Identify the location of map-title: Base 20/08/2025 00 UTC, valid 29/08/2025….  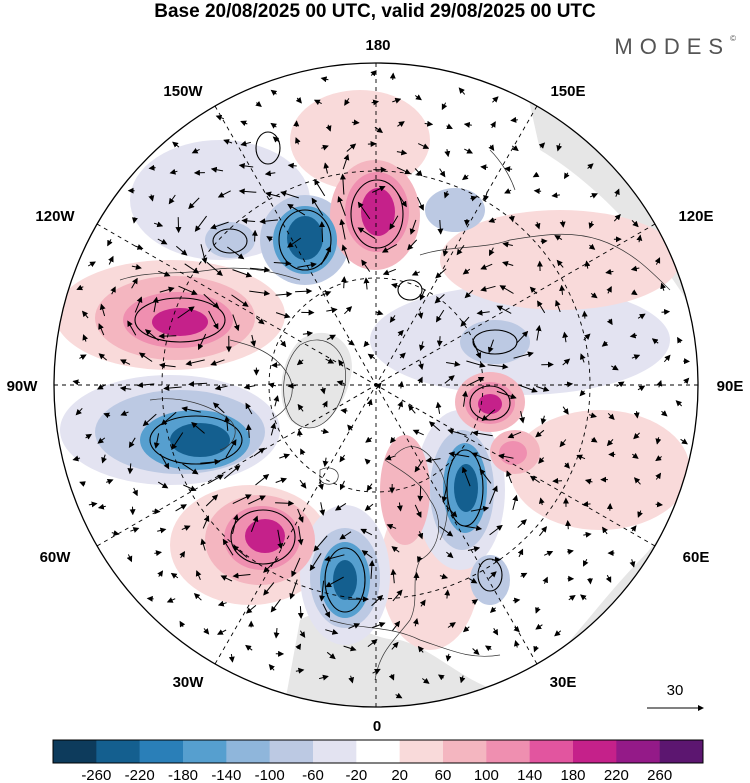
(375, 11).